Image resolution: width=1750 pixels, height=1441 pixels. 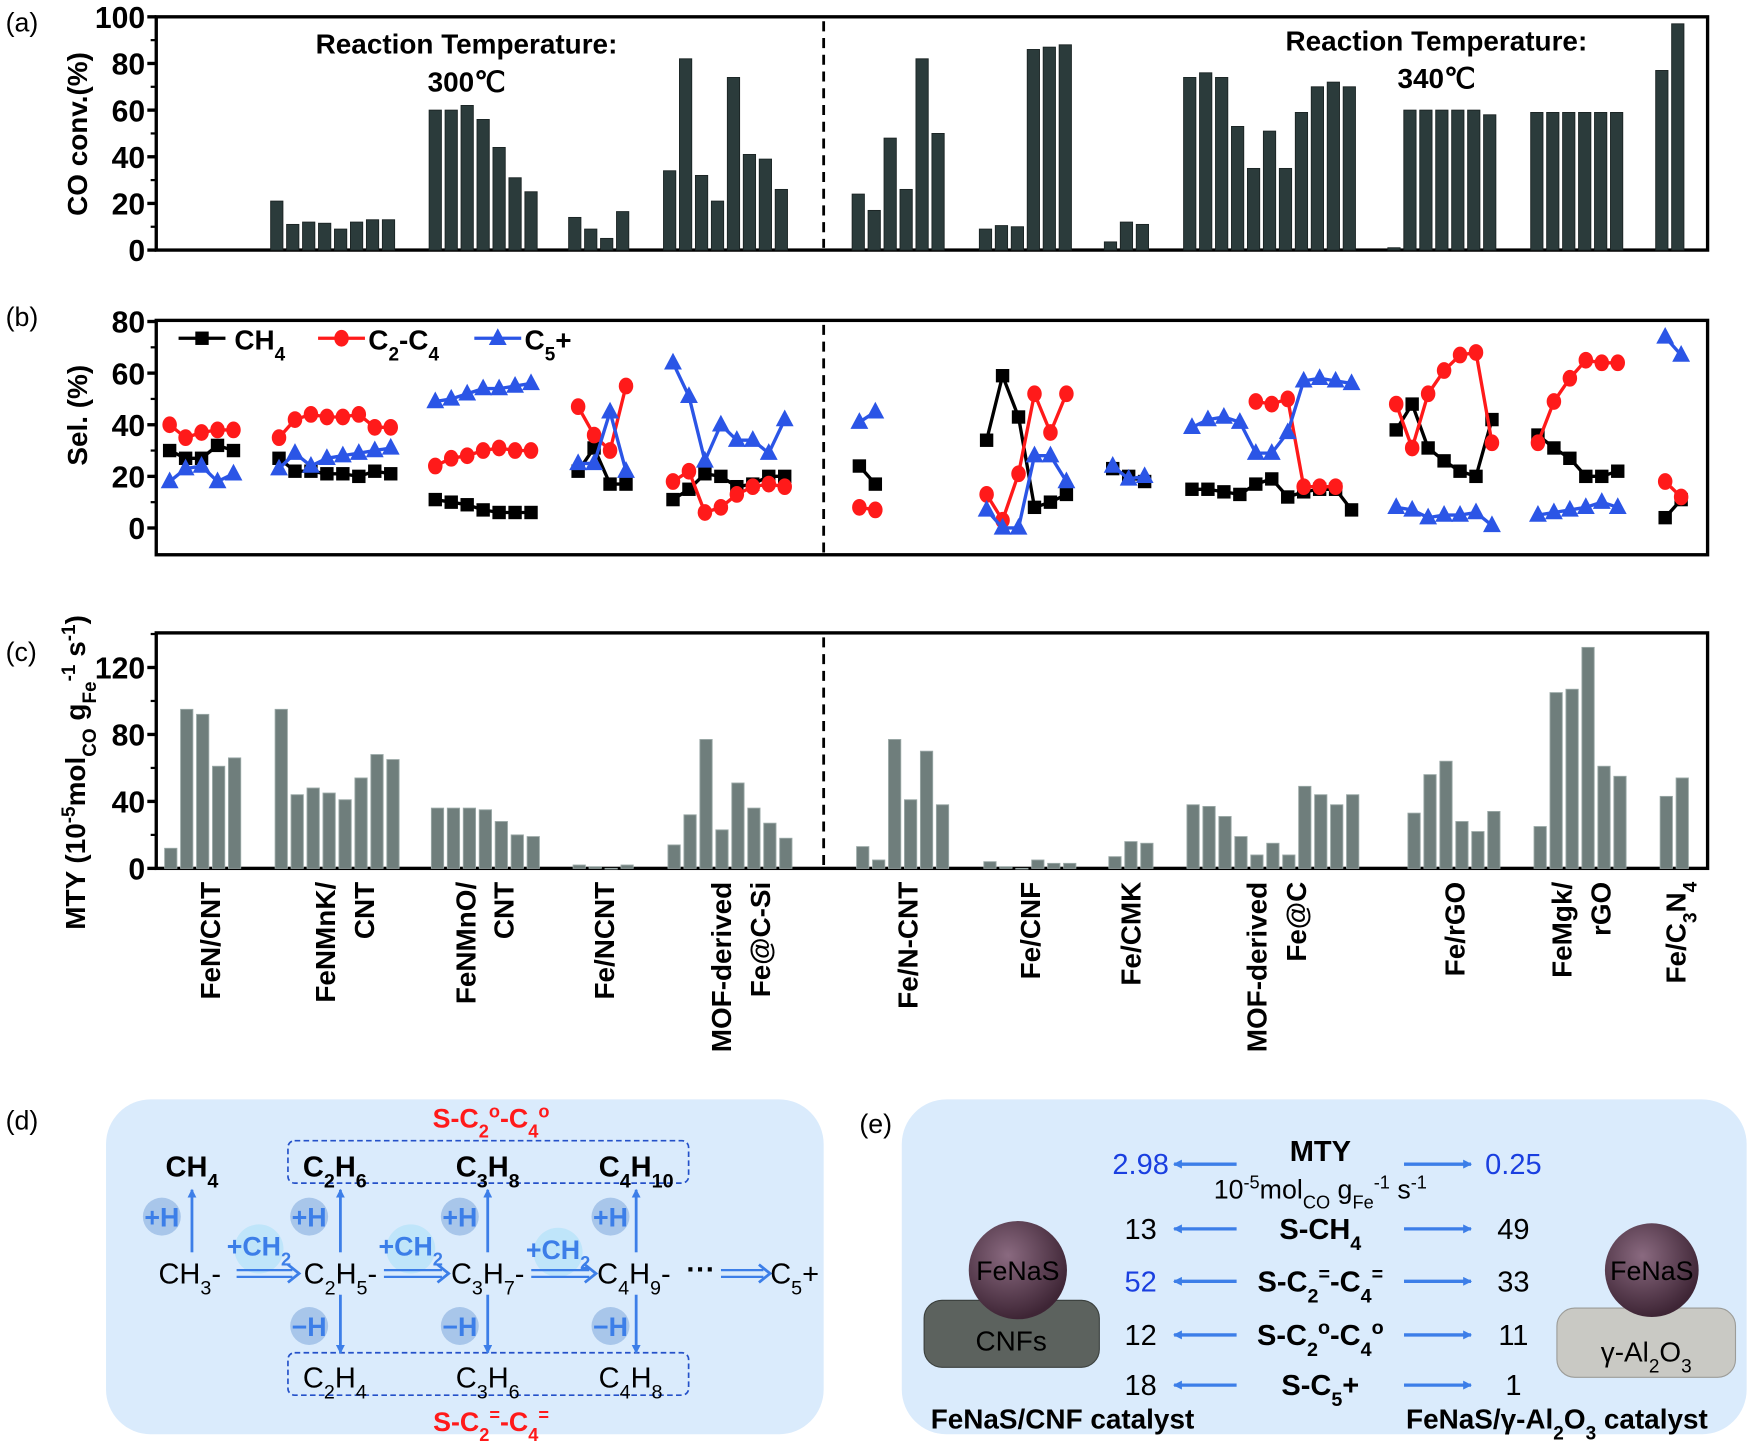 What do you see at coordinates (1063, 1419) in the screenshot?
I see `text-segment: FeNaS/CNF catalyst` at bounding box center [1063, 1419].